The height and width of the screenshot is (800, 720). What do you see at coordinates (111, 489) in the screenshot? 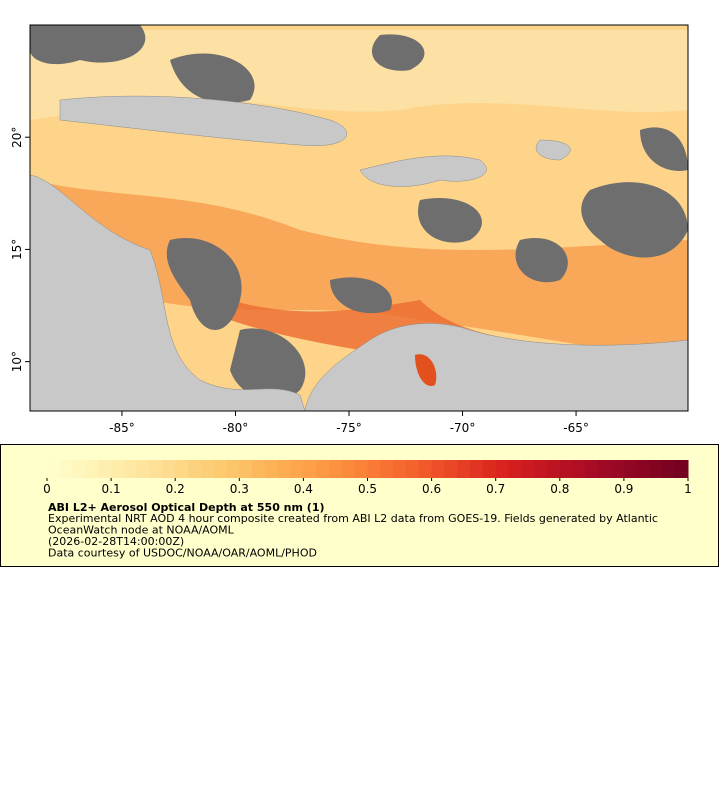
I see `colorbar-tick-label: 0.1` at bounding box center [111, 489].